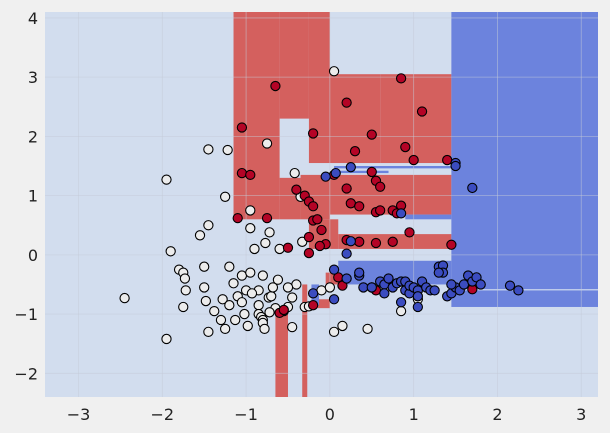 This screenshot has width=610, height=433. Describe the element at coordinates (26, 196) in the screenshot. I see `y-axis-ticks: −2 −1 0 1 2 3 4` at that location.